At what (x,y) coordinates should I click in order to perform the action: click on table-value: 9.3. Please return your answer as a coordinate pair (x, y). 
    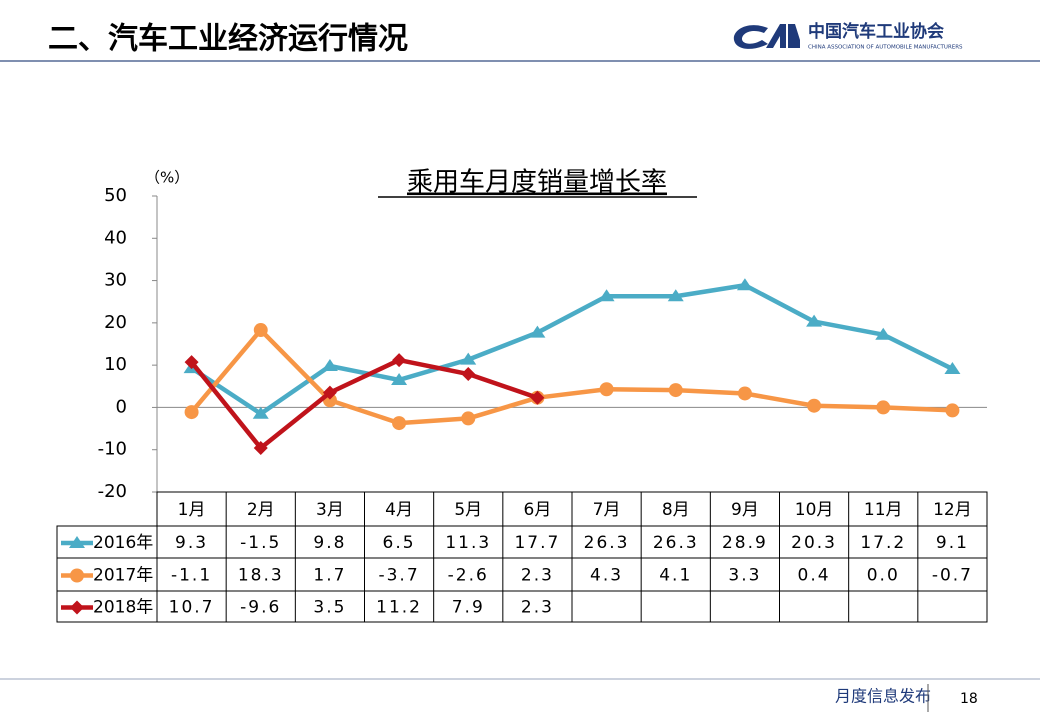
    Looking at the image, I should click on (191, 543).